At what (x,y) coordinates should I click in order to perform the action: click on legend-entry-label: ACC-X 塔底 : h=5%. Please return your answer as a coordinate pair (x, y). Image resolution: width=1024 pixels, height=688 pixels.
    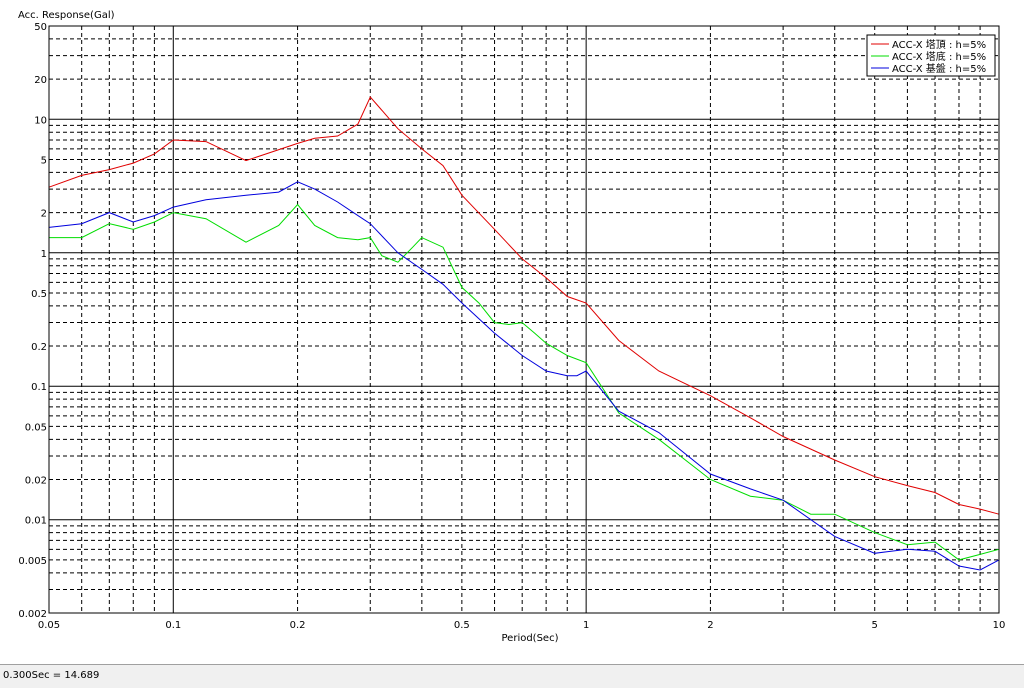
    Looking at the image, I should click on (939, 56).